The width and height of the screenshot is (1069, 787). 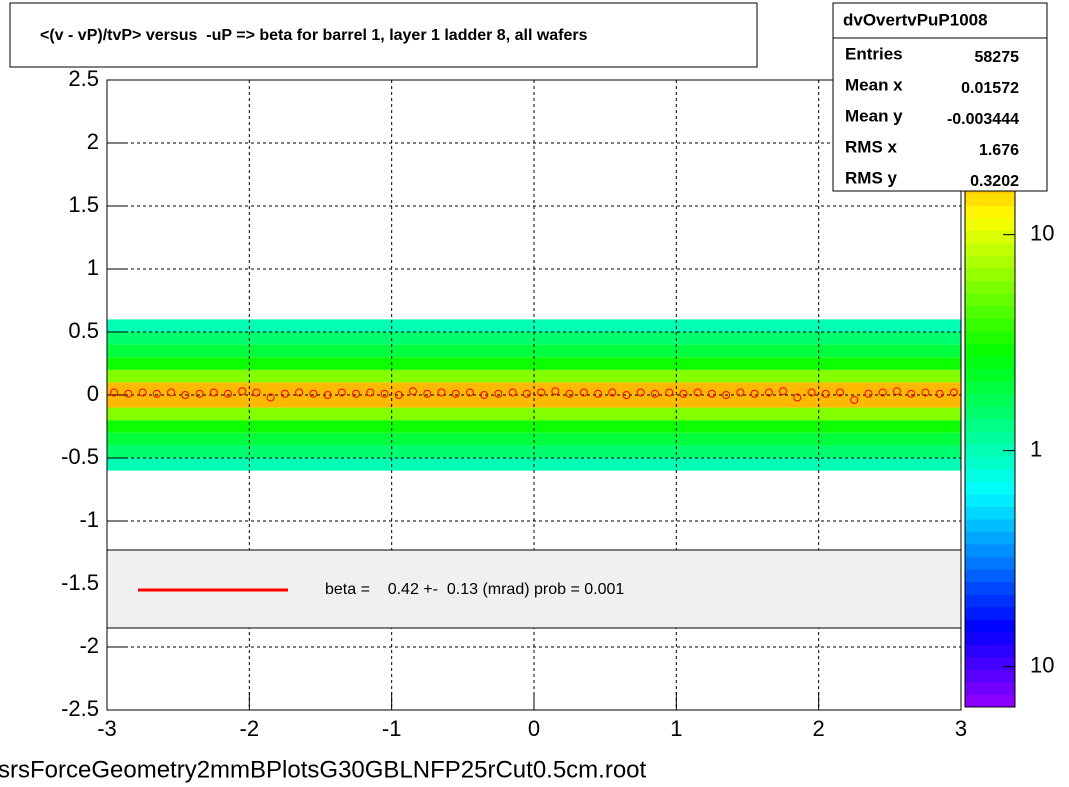 What do you see at coordinates (93, 141) in the screenshot?
I see `y-tick-label: 2` at bounding box center [93, 141].